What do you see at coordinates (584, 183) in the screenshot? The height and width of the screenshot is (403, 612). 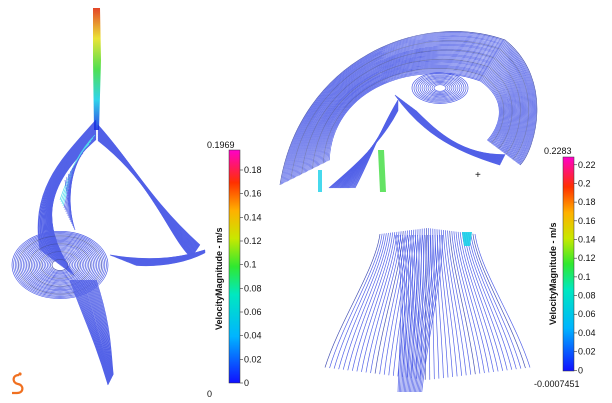 I see `legend-tick-label: 0.2` at bounding box center [584, 183].